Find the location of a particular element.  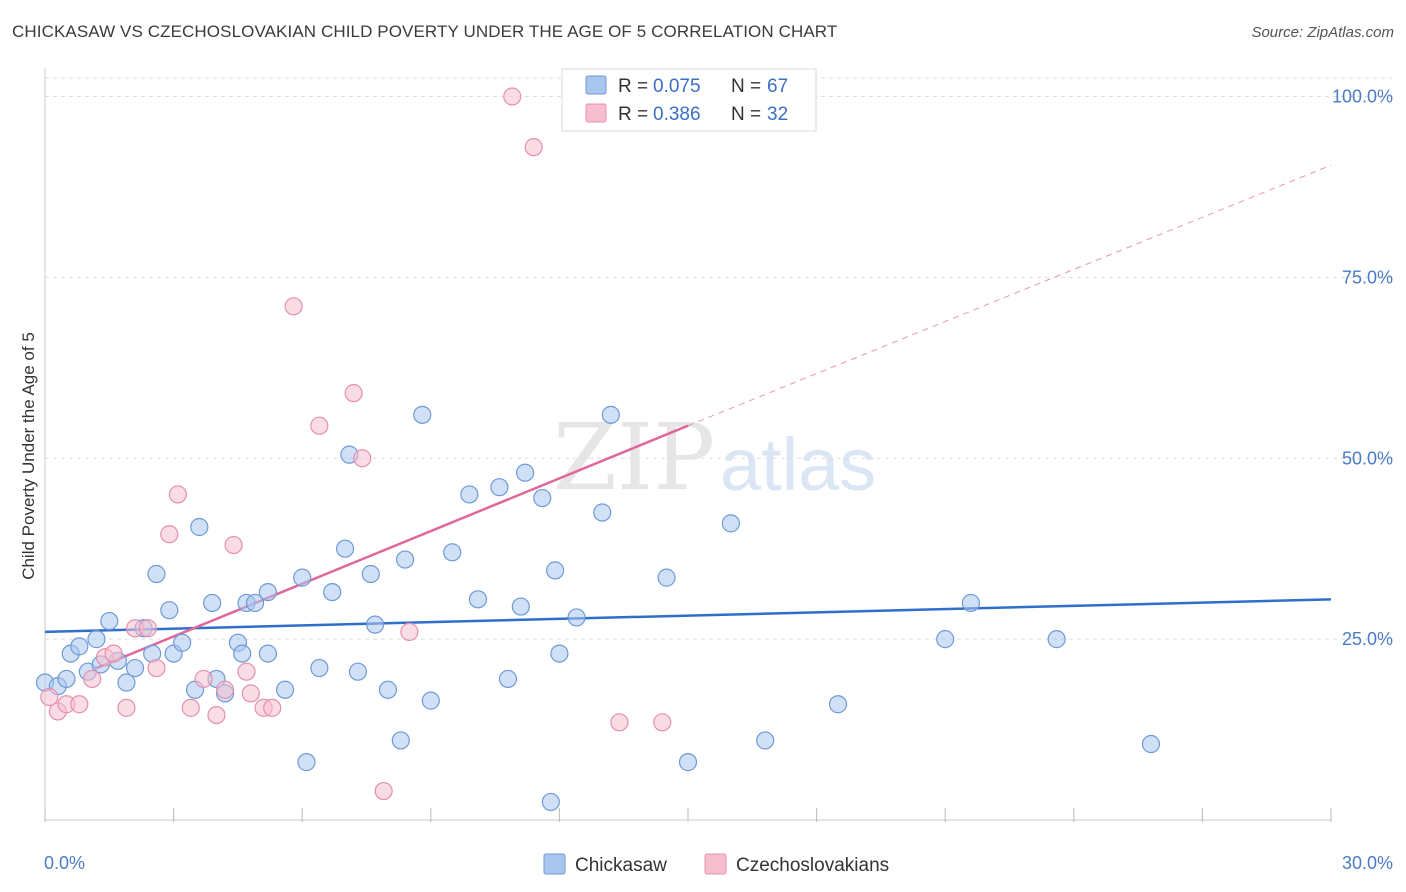

legend-r-label-1: R = is located at coordinates (633, 86).